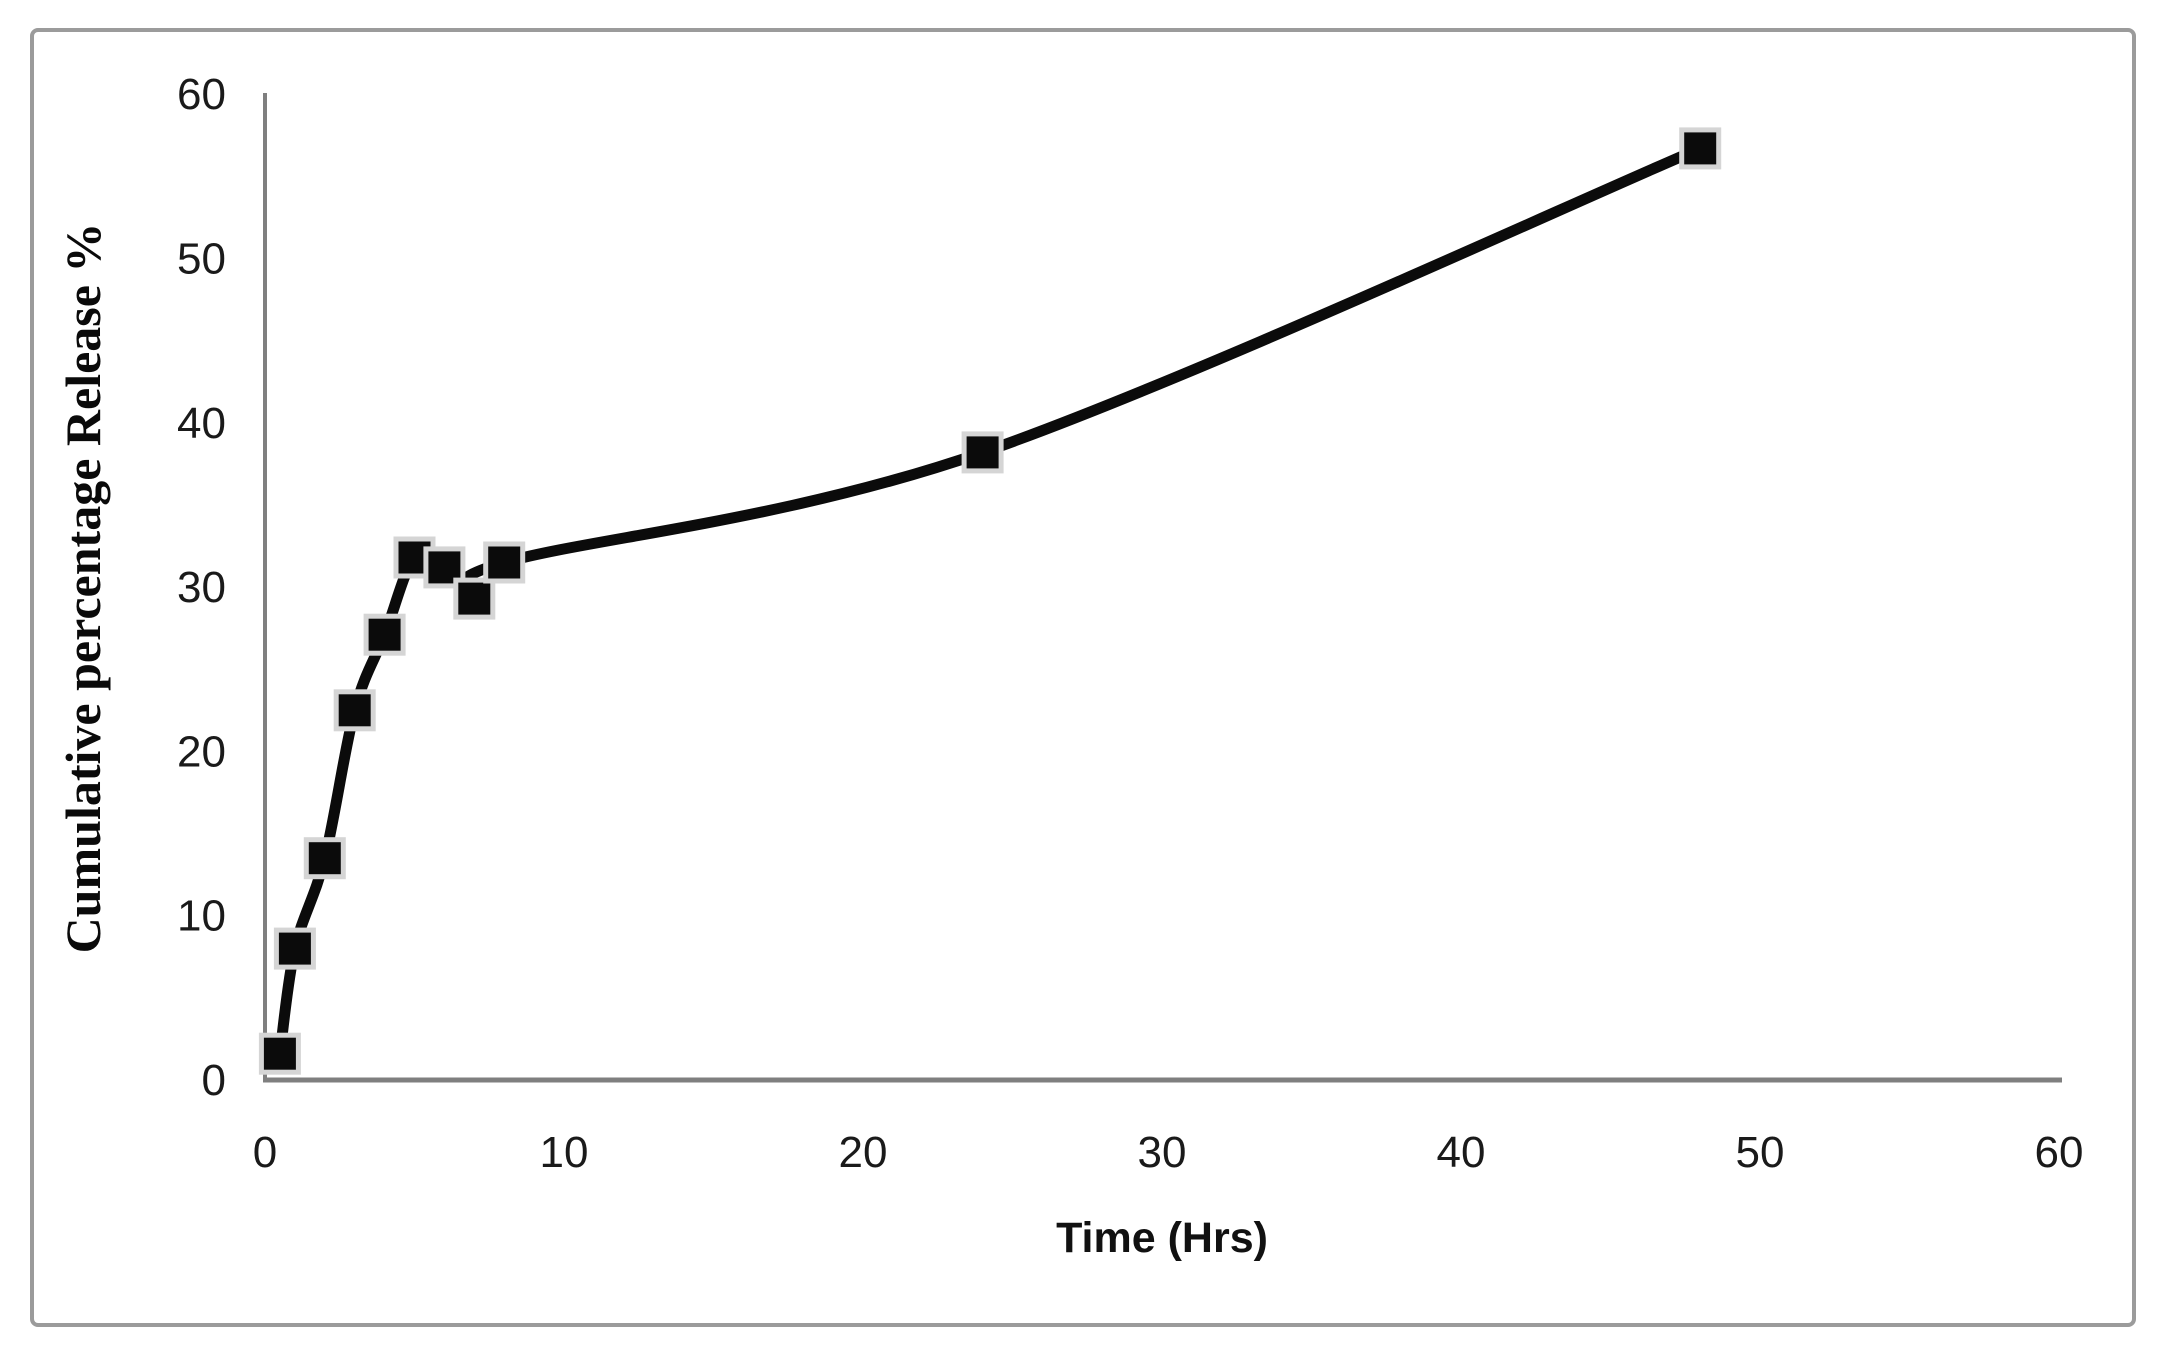  I want to click on y-axis-tick-labels: 0 10 20 30 40 50 60, so click(201, 587).